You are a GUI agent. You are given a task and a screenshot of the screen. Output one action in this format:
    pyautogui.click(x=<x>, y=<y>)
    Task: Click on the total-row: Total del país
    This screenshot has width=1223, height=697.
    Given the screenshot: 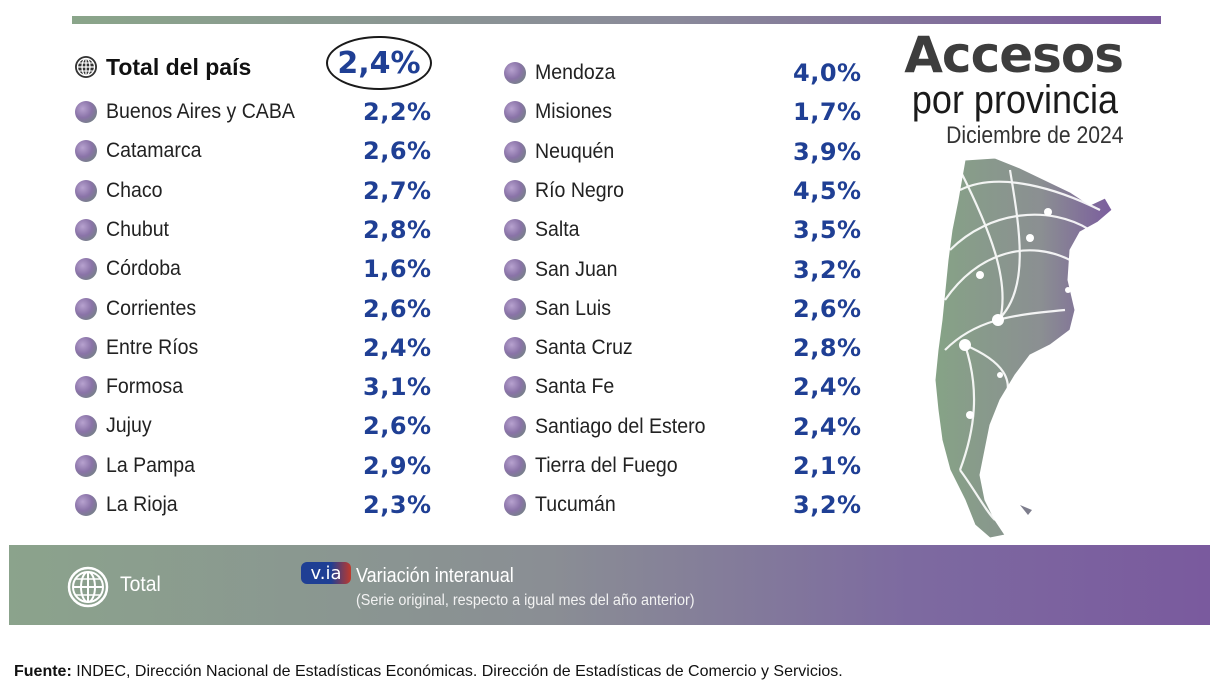 What is the action you would take?
    pyautogui.click(x=162, y=67)
    